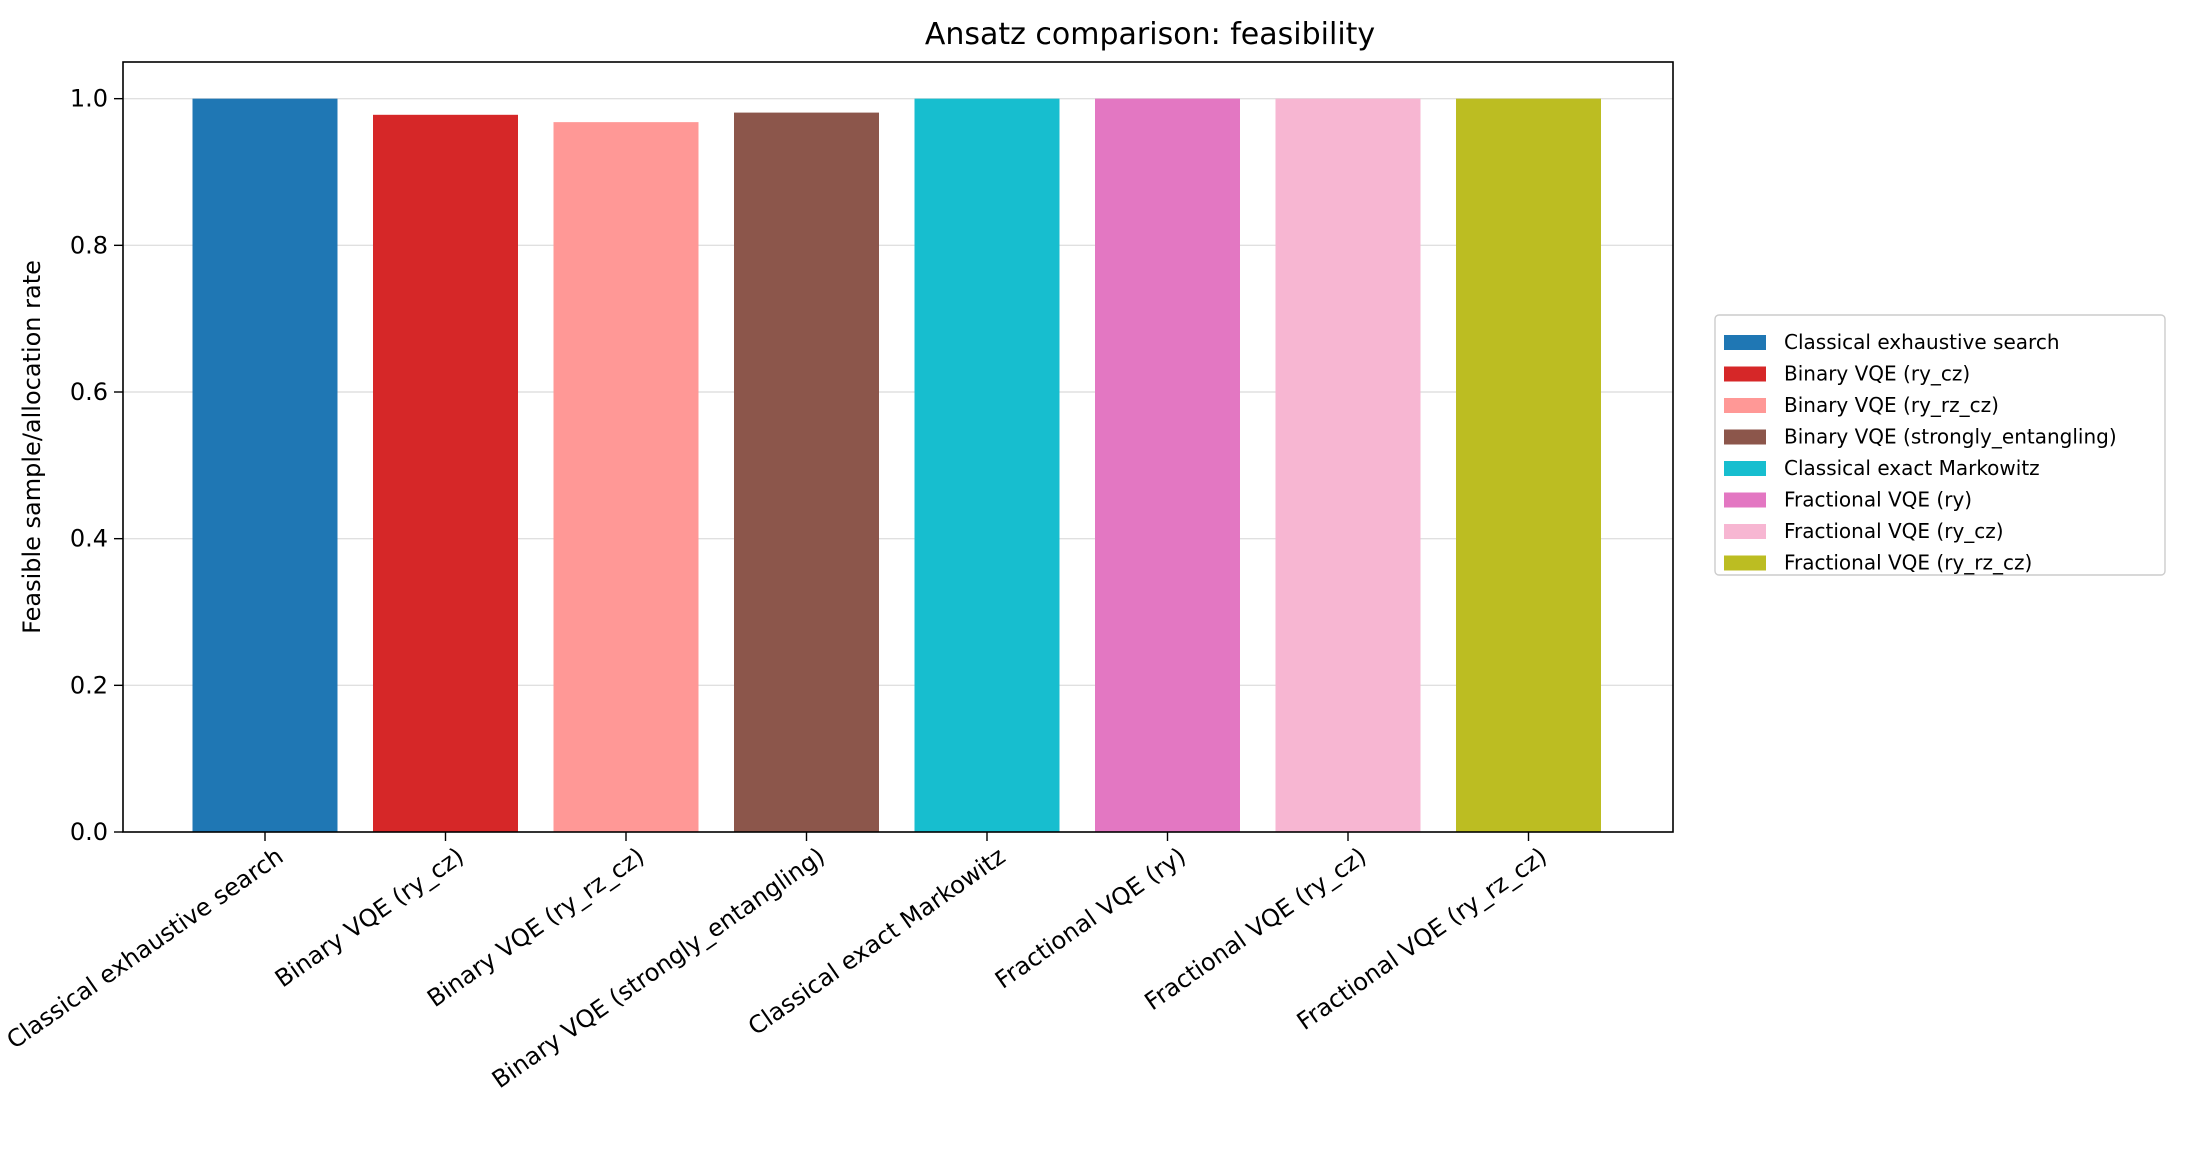  What do you see at coordinates (89, 685) in the screenshot?
I see `y-tick-label: 0.2` at bounding box center [89, 685].